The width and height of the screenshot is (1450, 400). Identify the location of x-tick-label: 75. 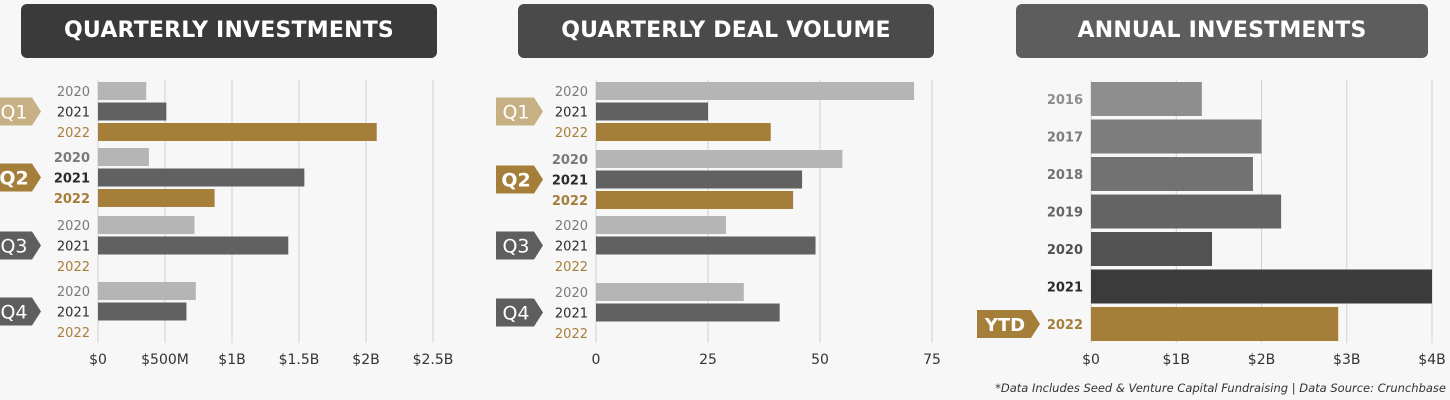
(932, 360).